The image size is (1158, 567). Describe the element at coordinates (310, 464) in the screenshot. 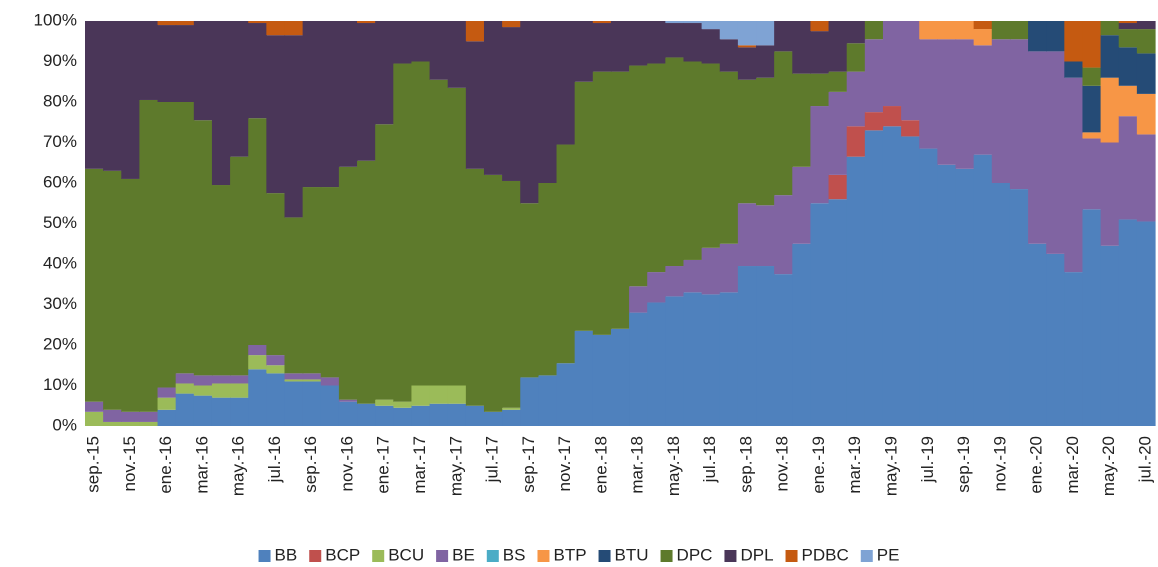

I see `x-tick-label: sep.-16` at that location.